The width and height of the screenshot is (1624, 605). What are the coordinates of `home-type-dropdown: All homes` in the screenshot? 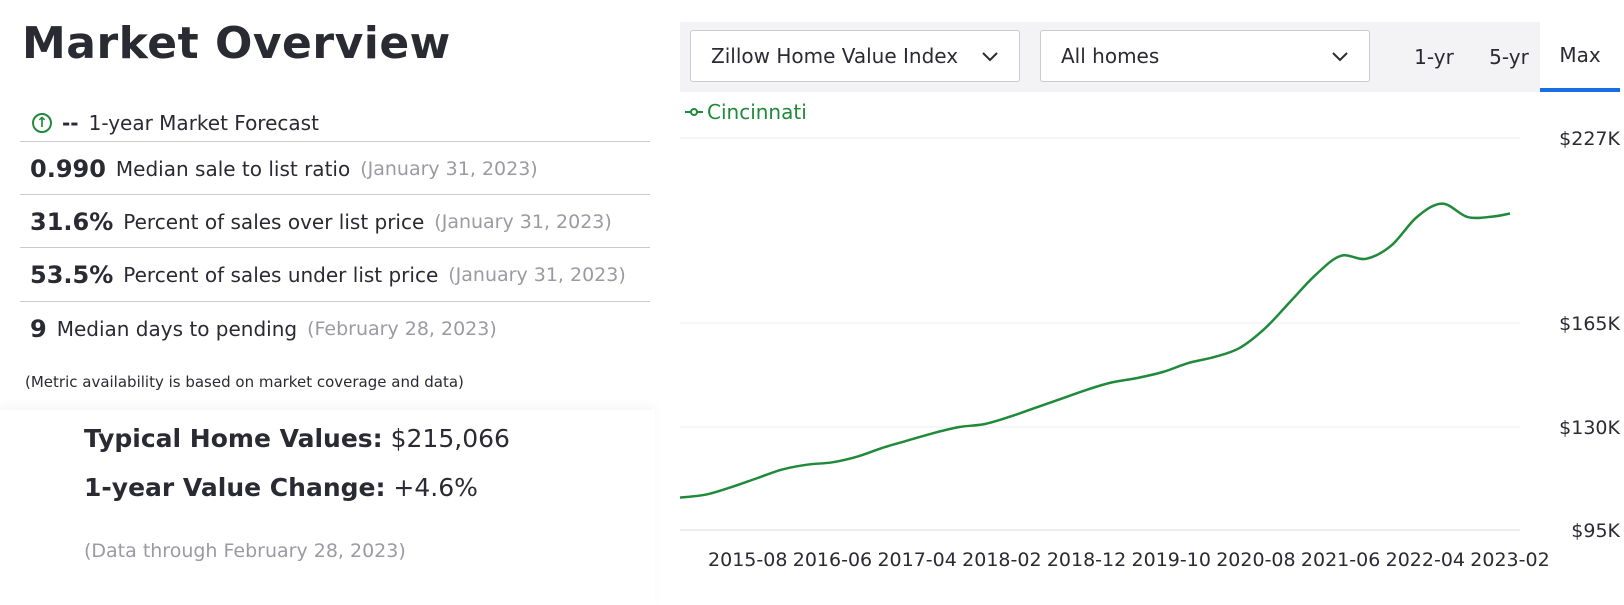 It's located at (1205, 56).